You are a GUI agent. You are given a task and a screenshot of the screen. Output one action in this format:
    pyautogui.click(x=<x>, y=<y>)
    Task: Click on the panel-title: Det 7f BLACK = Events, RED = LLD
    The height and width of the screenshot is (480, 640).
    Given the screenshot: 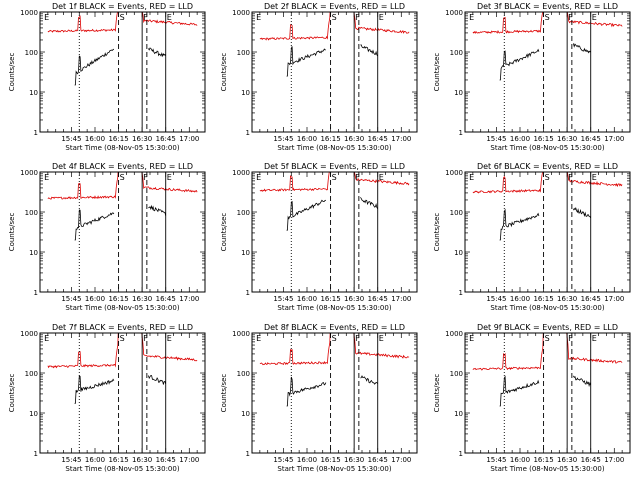 What is the action you would take?
    pyautogui.click(x=122, y=327)
    